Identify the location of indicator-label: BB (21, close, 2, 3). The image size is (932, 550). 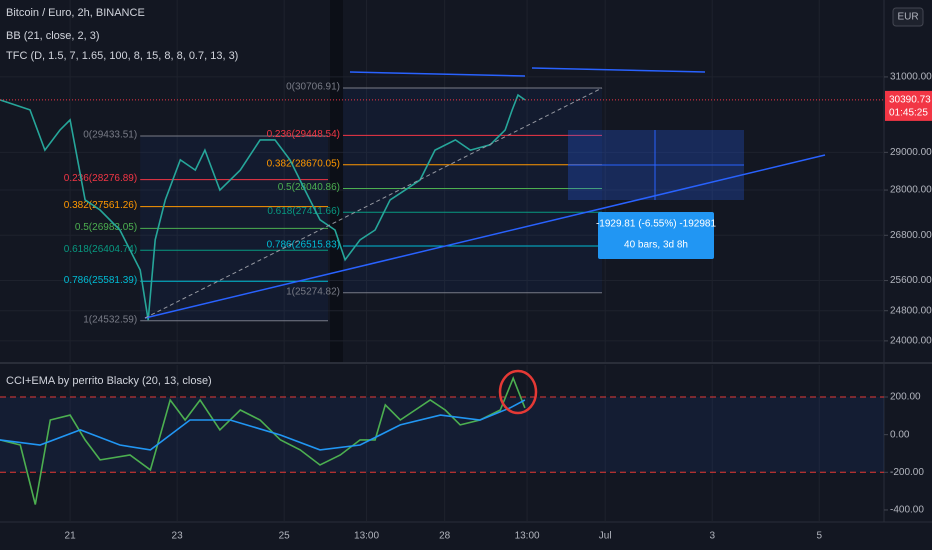
(53, 36).